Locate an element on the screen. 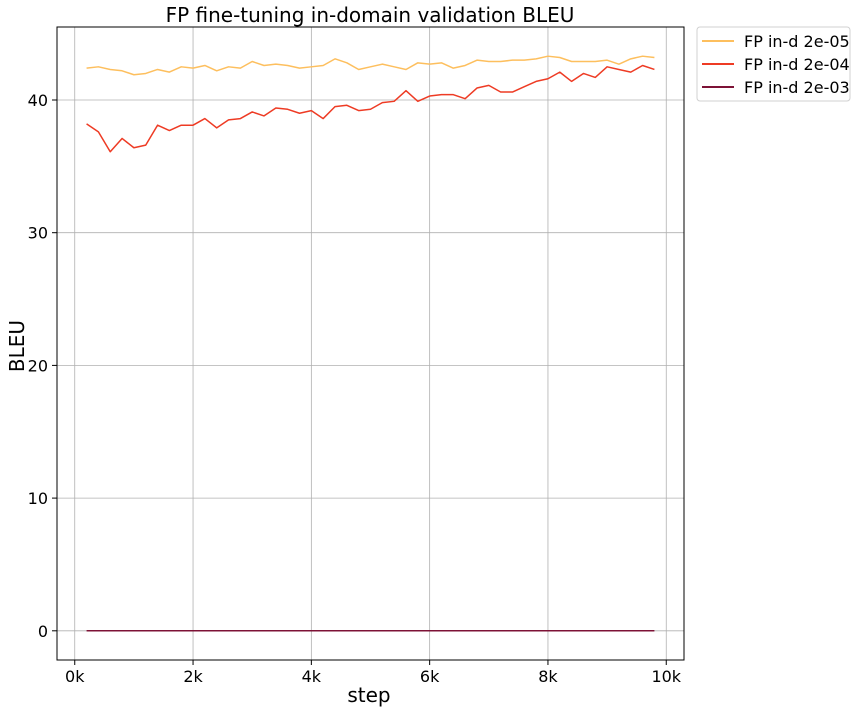 The width and height of the screenshot is (856, 712). legend-box is located at coordinates (773, 64).